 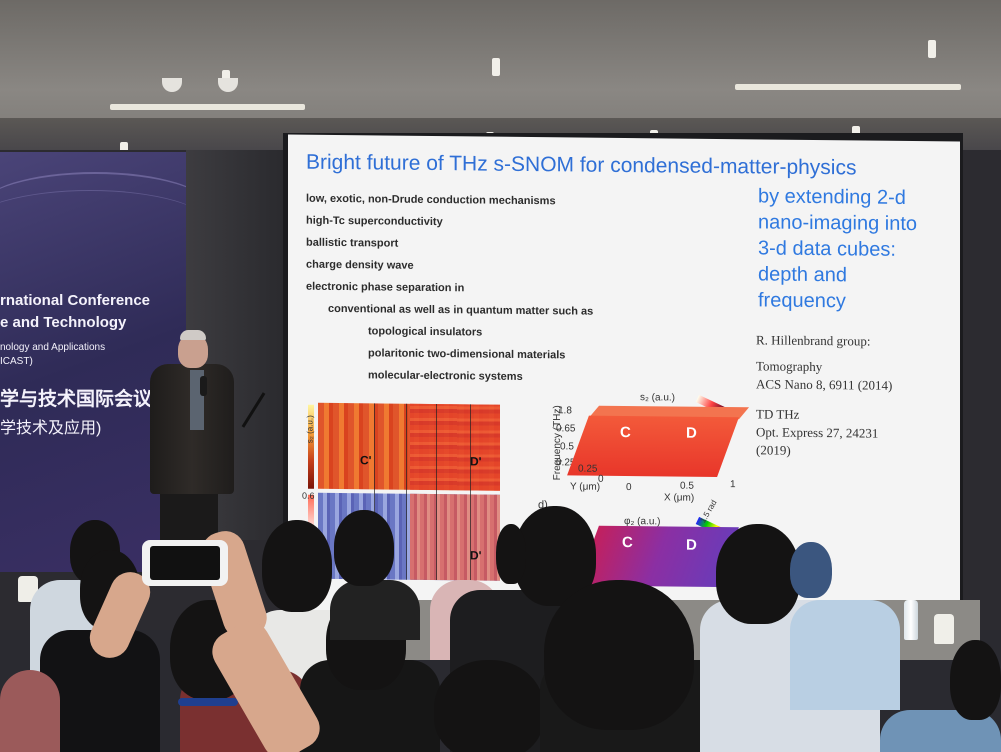 I want to click on reference-line: Tomography, so click(x=789, y=366).